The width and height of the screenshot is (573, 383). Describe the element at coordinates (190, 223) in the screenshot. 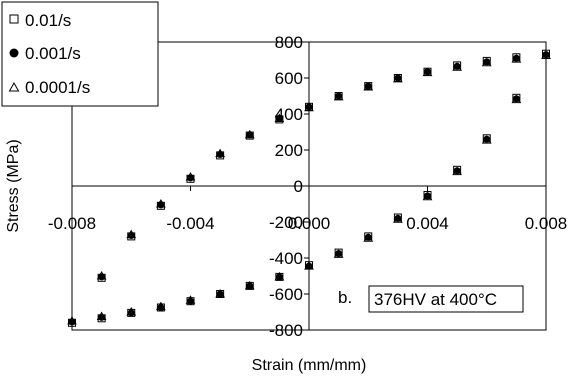

I see `x-tick-label: -0.004` at that location.